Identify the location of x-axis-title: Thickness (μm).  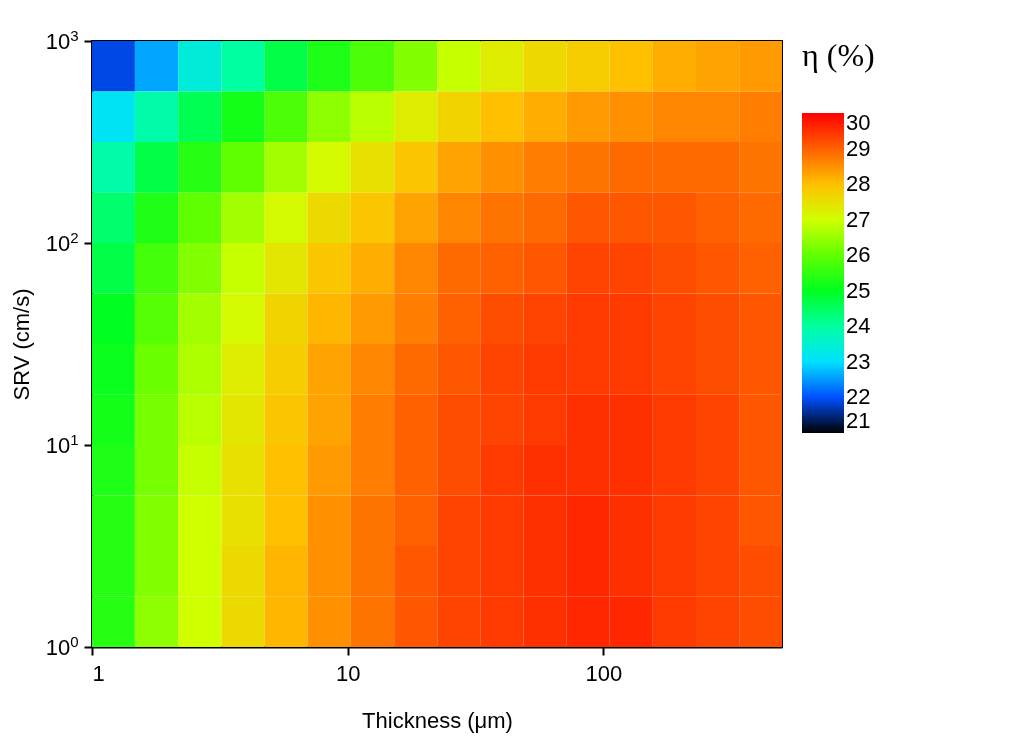
(437, 720).